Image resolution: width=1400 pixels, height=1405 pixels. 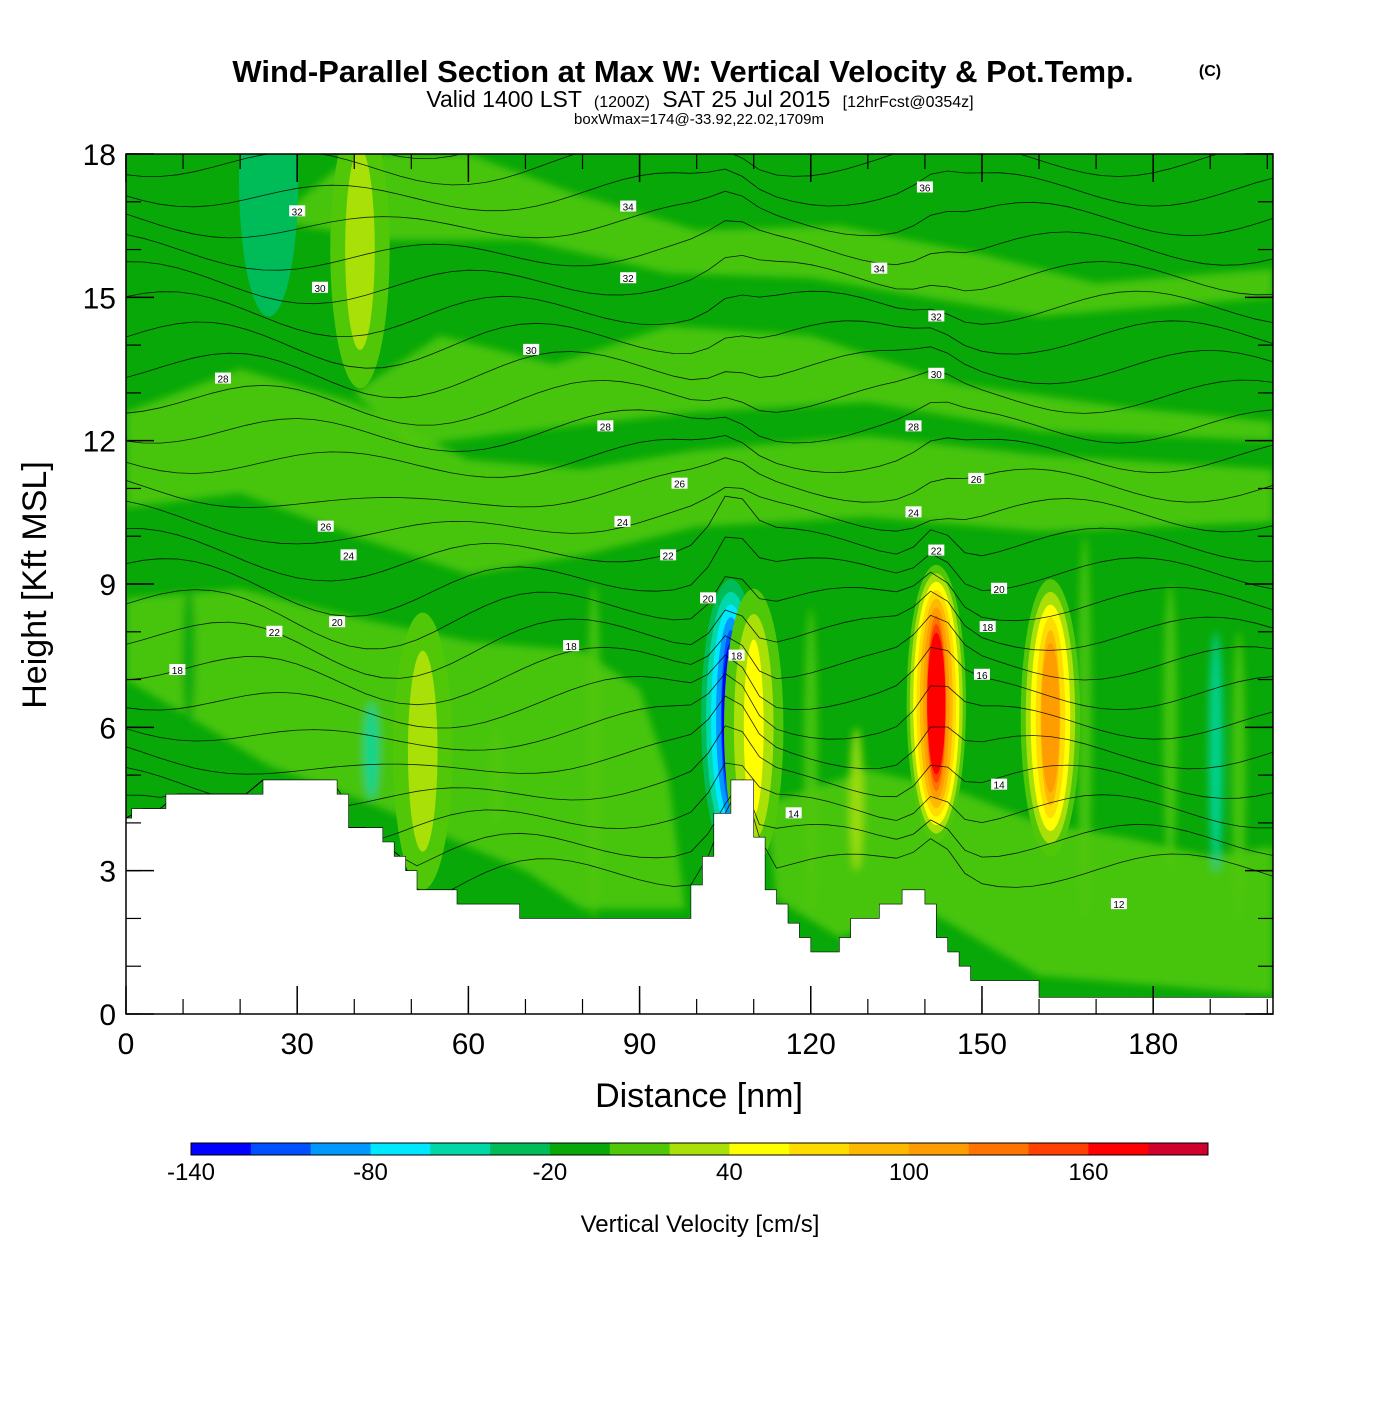 I want to click on x-tick-label: 90, so click(x=639, y=1044).